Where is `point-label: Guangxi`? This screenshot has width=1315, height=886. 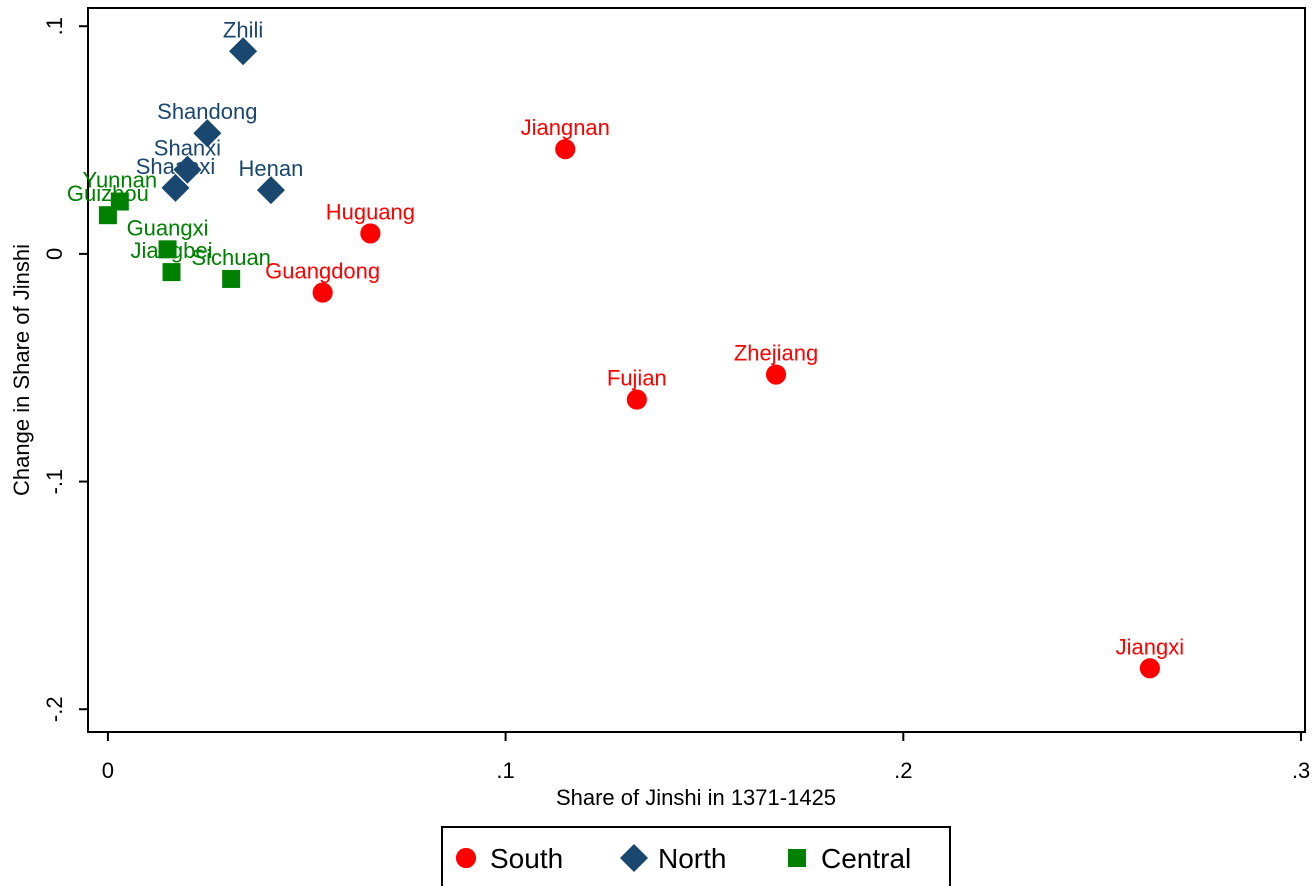
point-label: Guangxi is located at coordinates (168, 227).